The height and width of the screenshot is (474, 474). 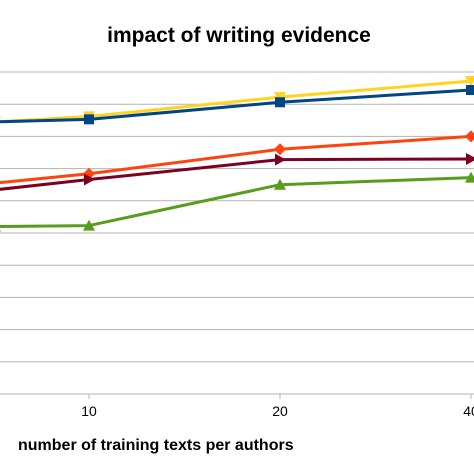 What do you see at coordinates (468, 411) in the screenshot?
I see `x-tick-label: 40` at bounding box center [468, 411].